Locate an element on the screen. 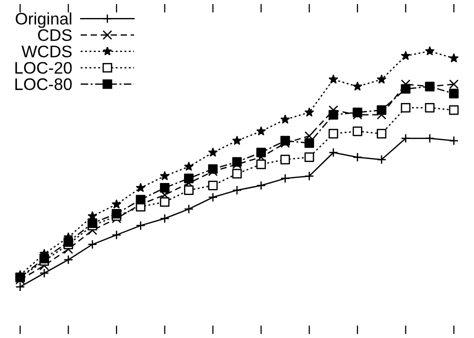 Image resolution: width=474 pixels, height=338 pixels. legend-label: LOC-80 is located at coordinates (43, 84).